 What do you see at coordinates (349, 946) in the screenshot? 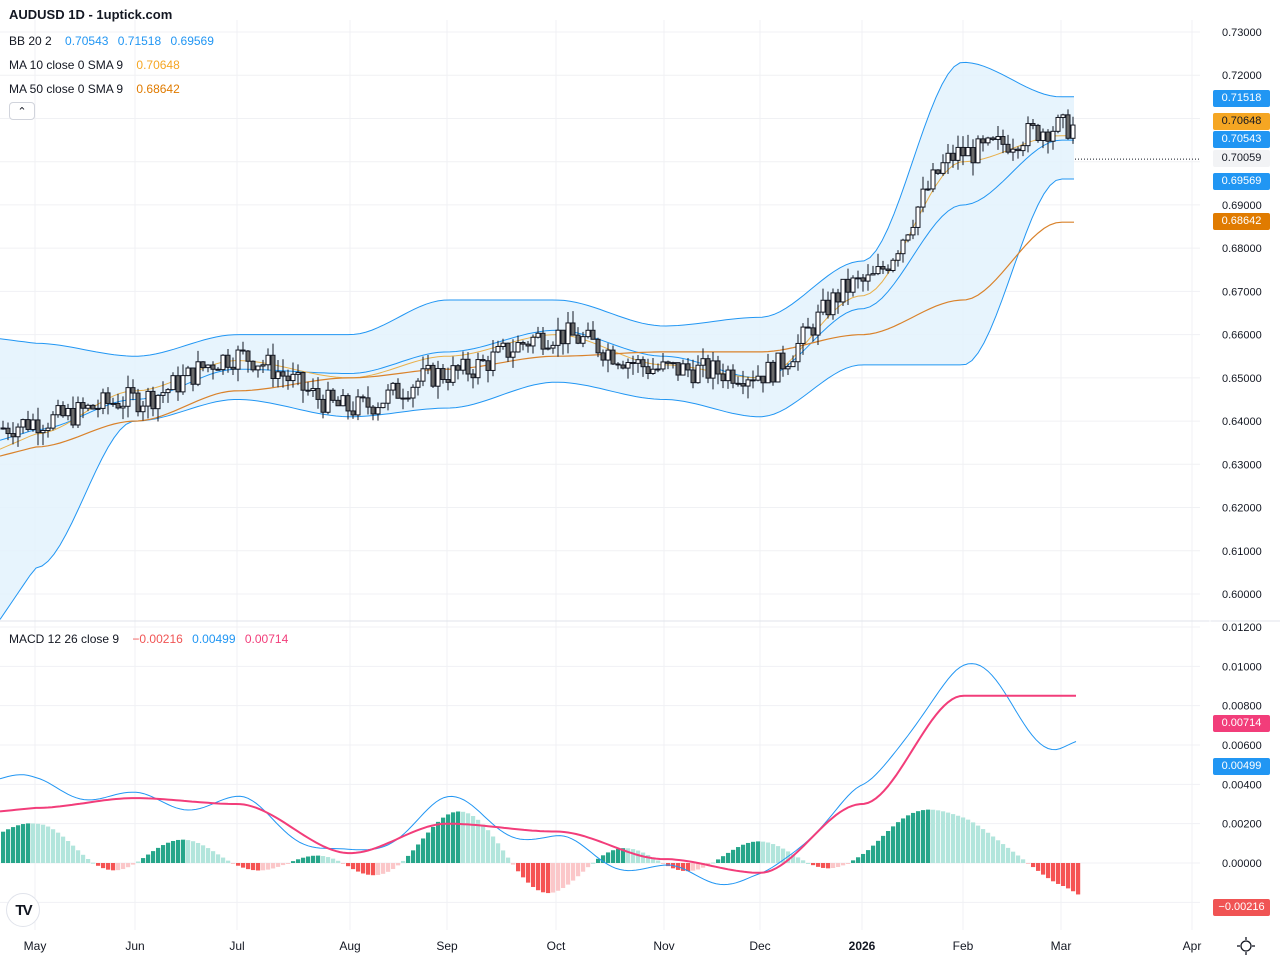
I see `time-label: Aug` at bounding box center [349, 946].